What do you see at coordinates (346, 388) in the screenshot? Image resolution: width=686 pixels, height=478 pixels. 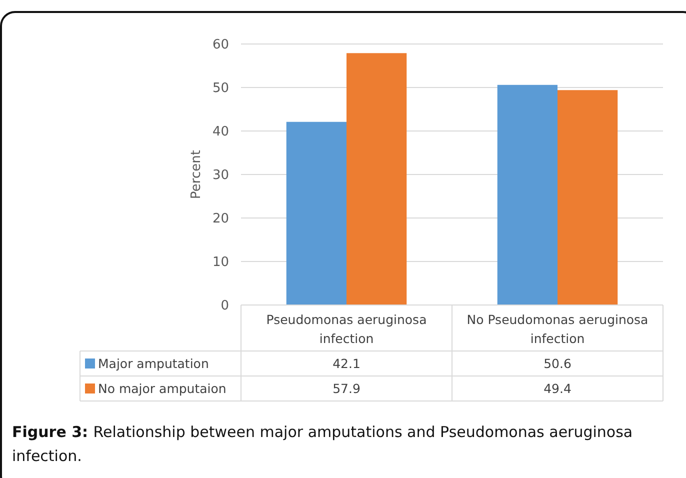 I see `data-label: 57.9` at bounding box center [346, 388].